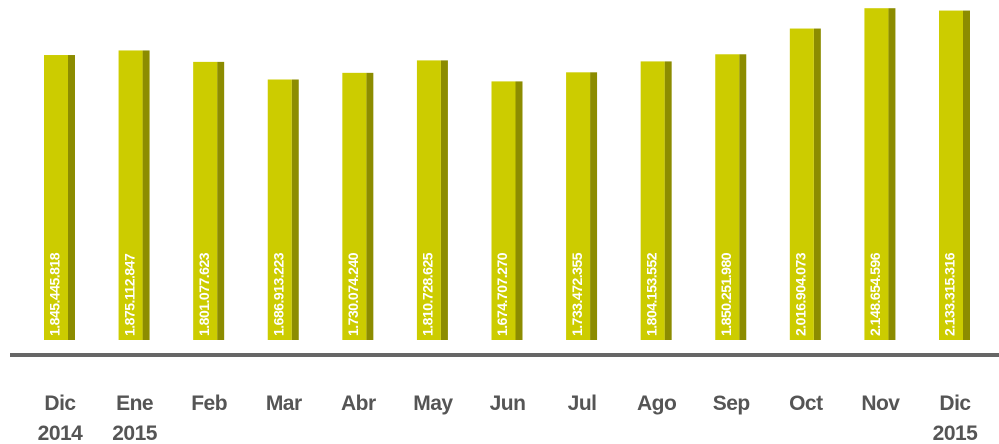  What do you see at coordinates (428, 294) in the screenshot?
I see `value-label: 1.810.728.625` at bounding box center [428, 294].